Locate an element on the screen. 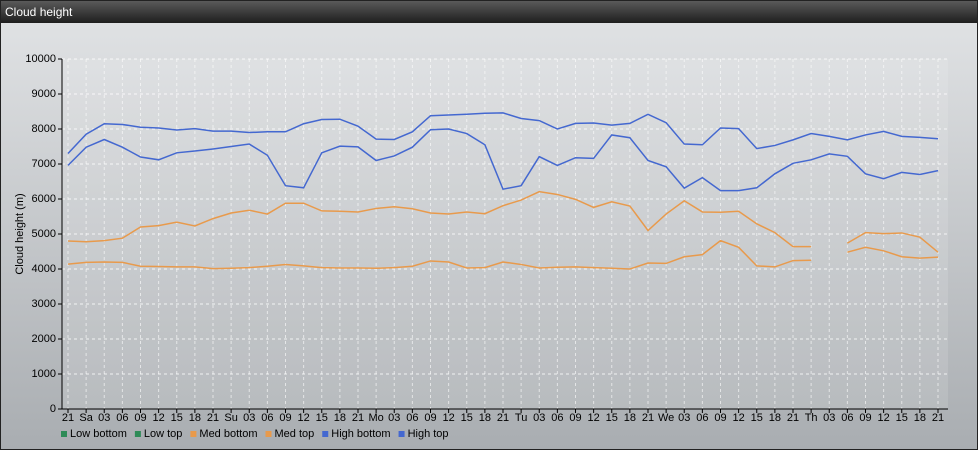 The width and height of the screenshot is (978, 450). legend-label: Med top is located at coordinates (295, 434).